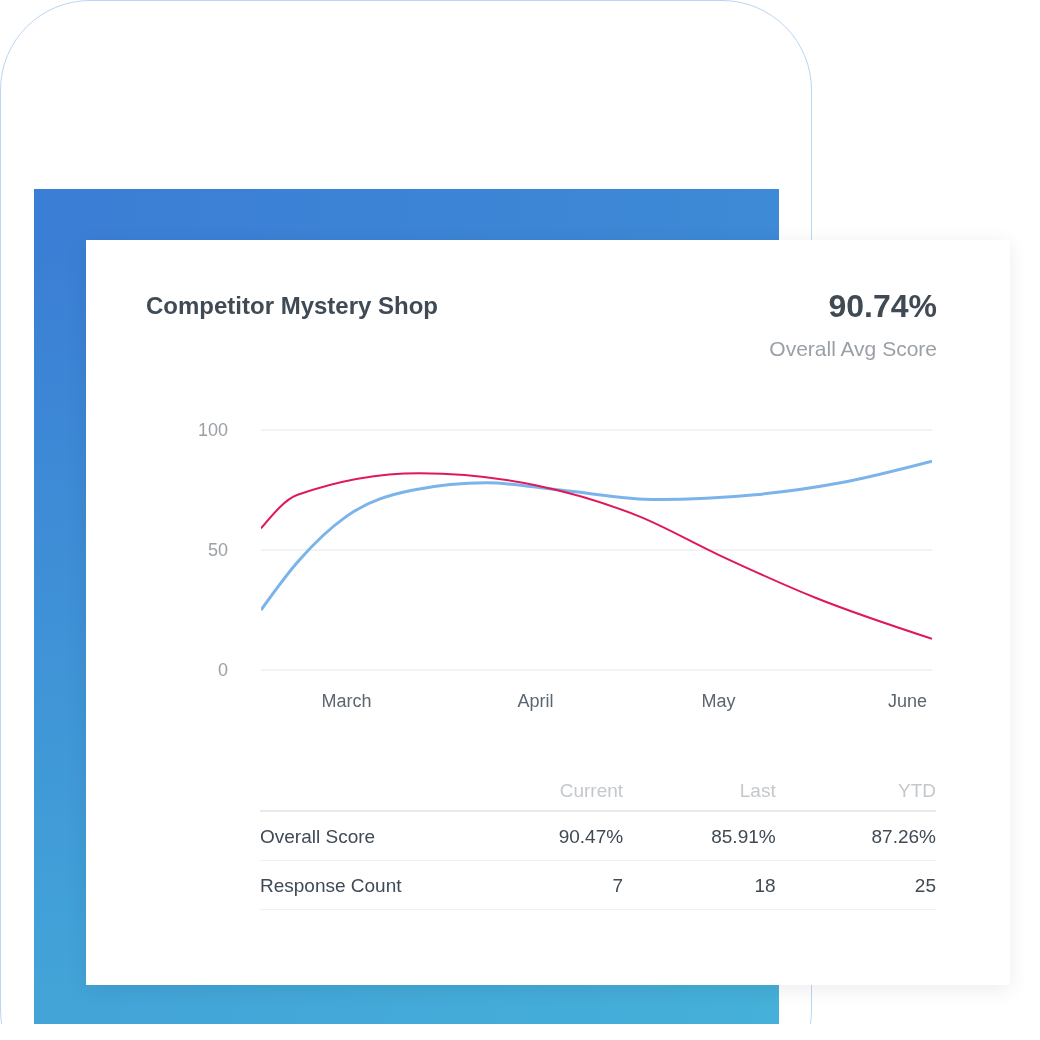  Describe the element at coordinates (591, 791) in the screenshot. I see `text: Current` at that location.